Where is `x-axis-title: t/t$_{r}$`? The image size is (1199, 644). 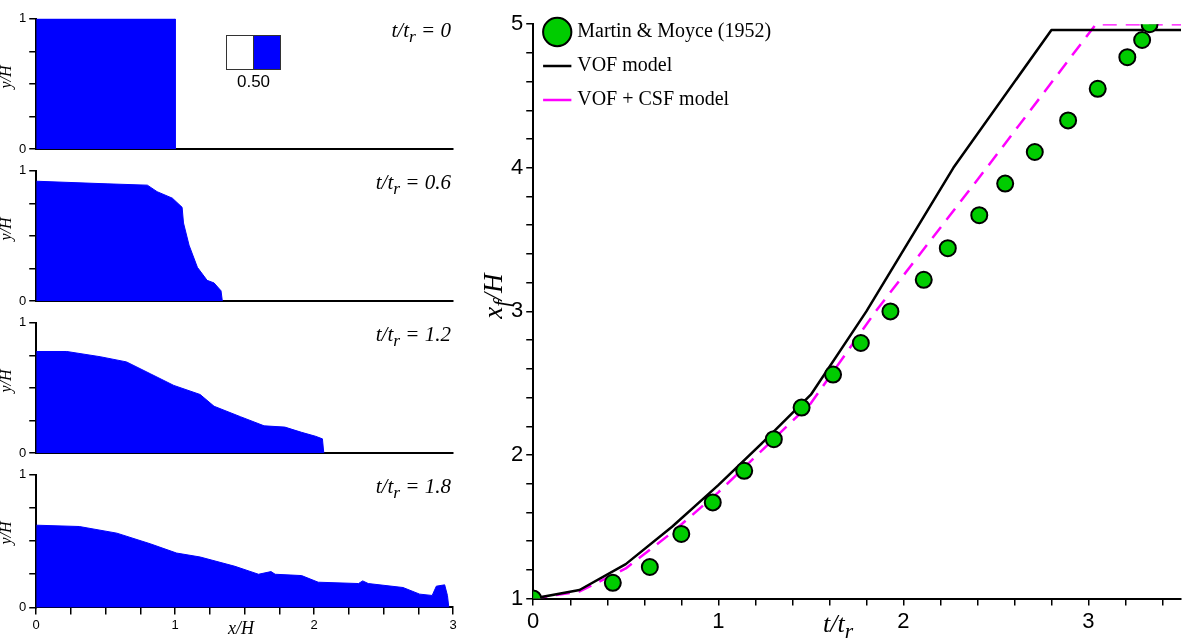
x-axis-title: t/t$_{r}$ is located at coordinates (838, 626).